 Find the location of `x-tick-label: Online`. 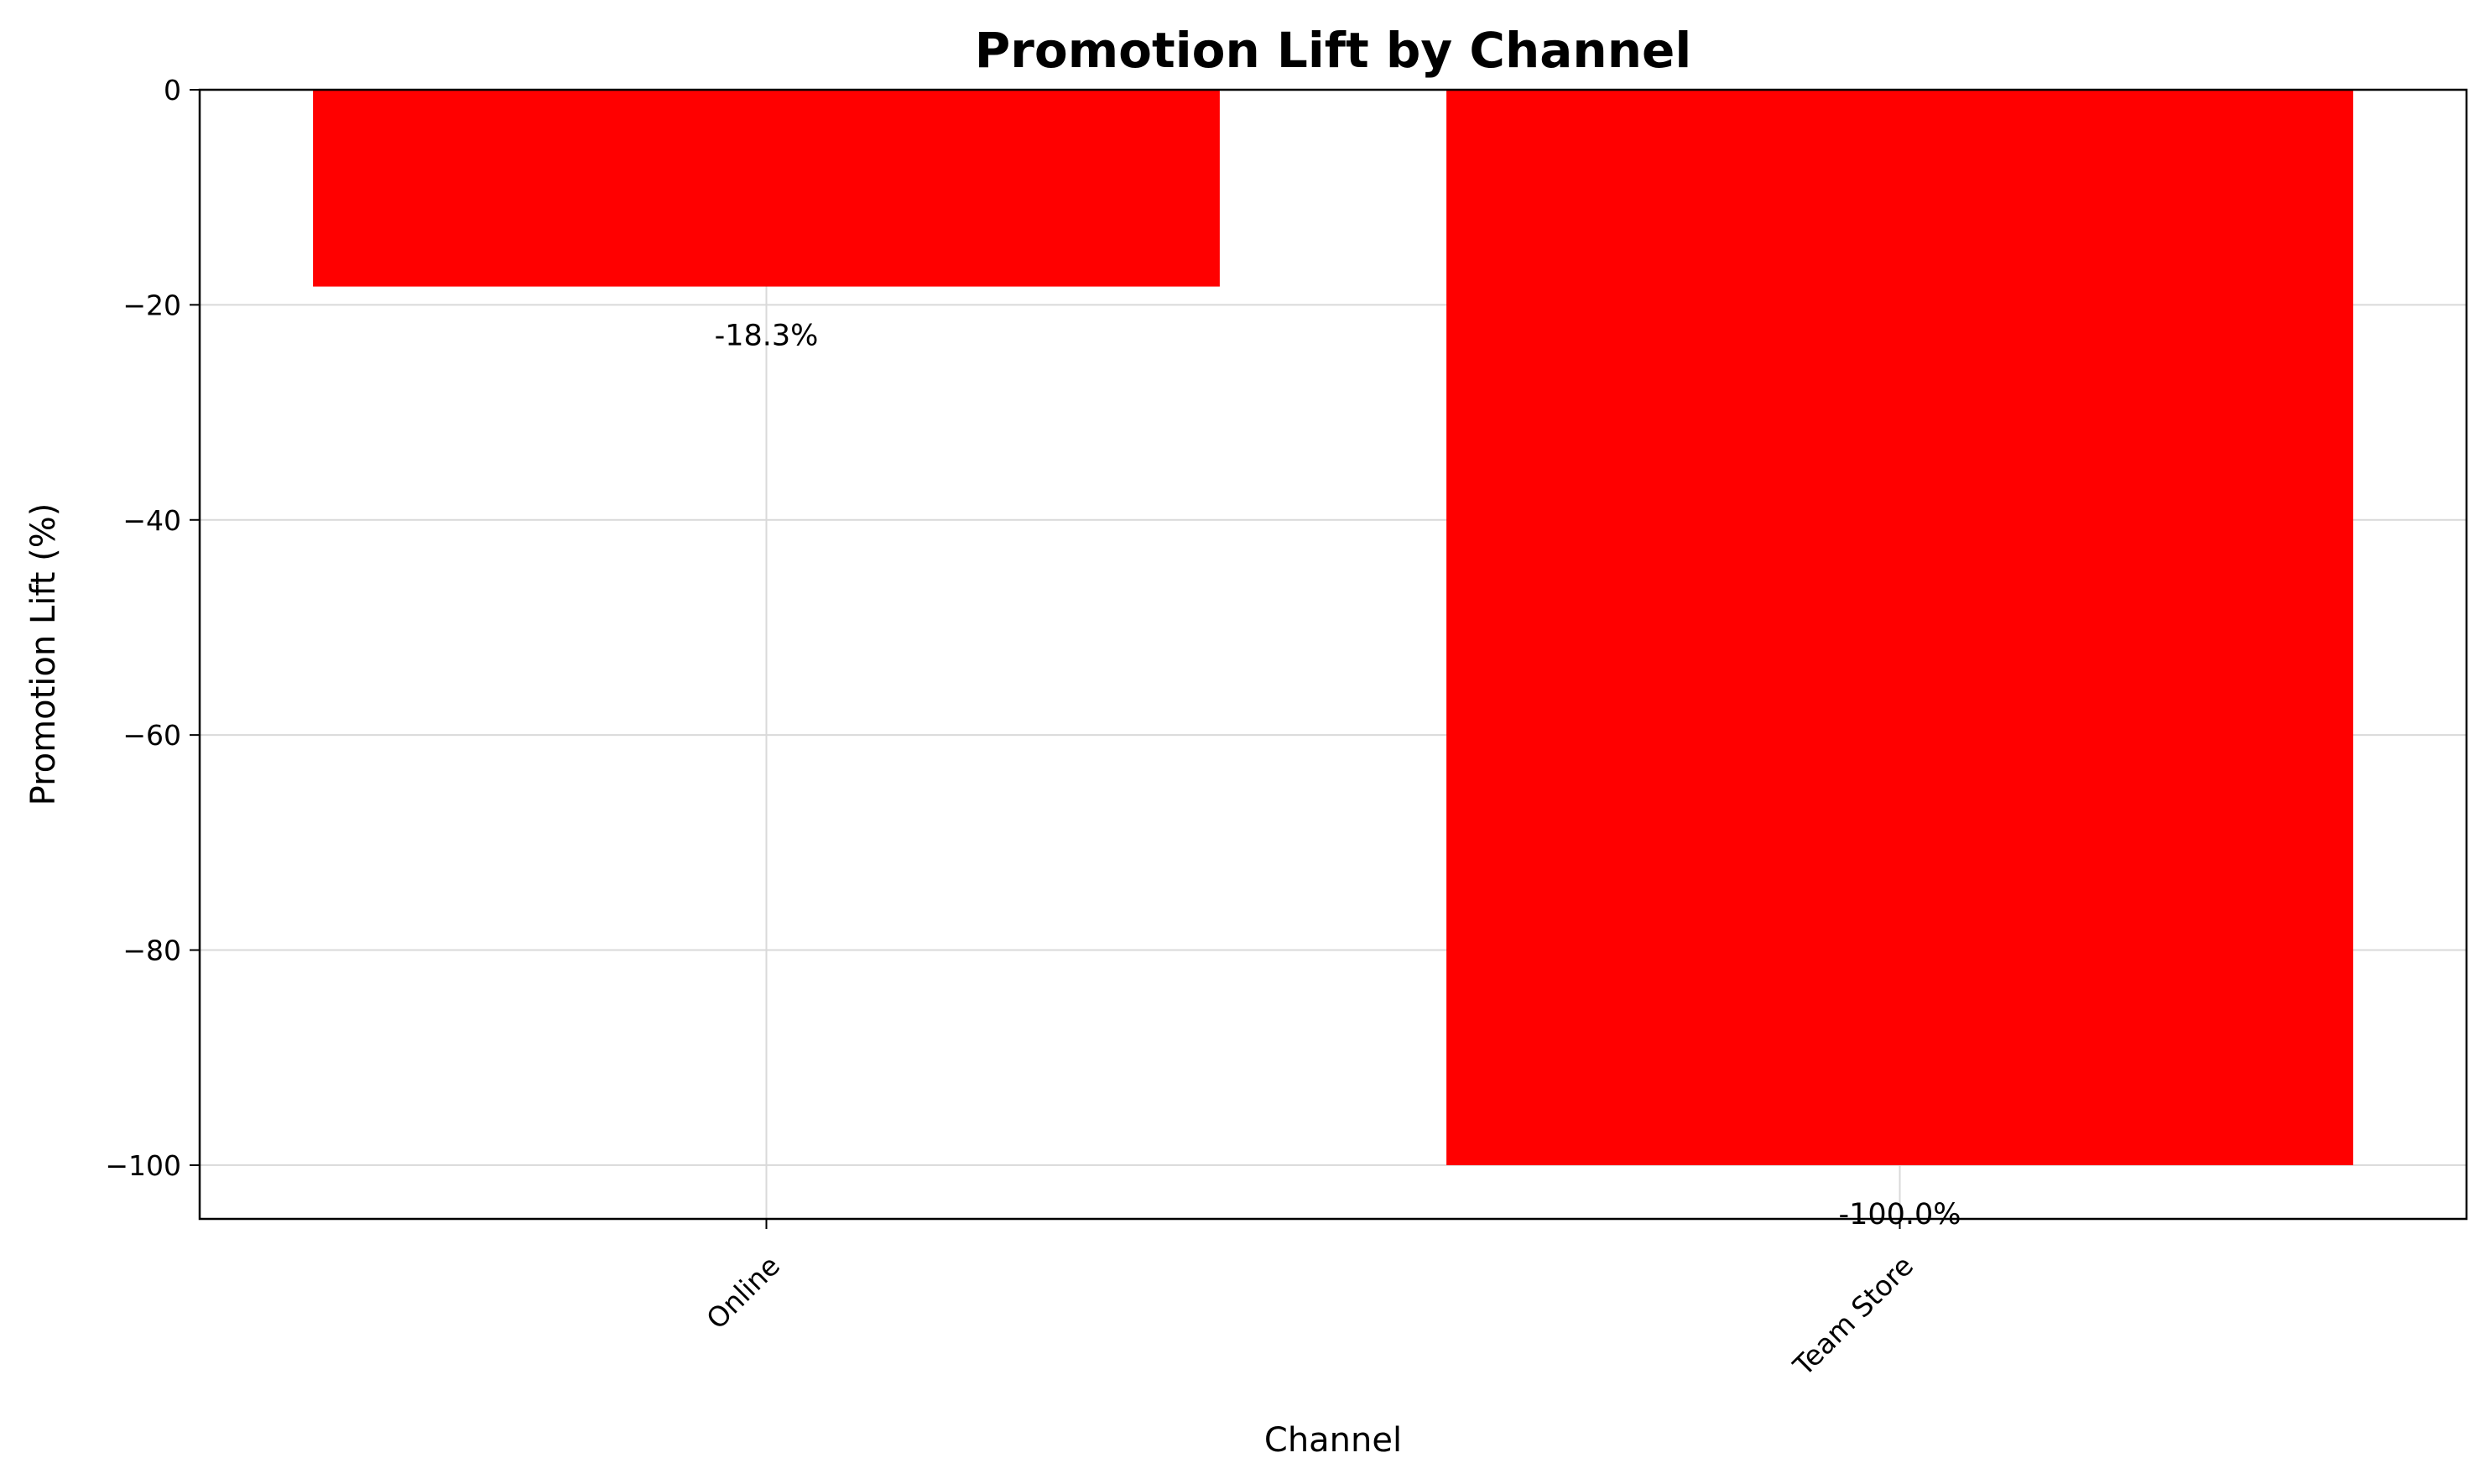

x-tick-label: Online is located at coordinates (743, 1292).